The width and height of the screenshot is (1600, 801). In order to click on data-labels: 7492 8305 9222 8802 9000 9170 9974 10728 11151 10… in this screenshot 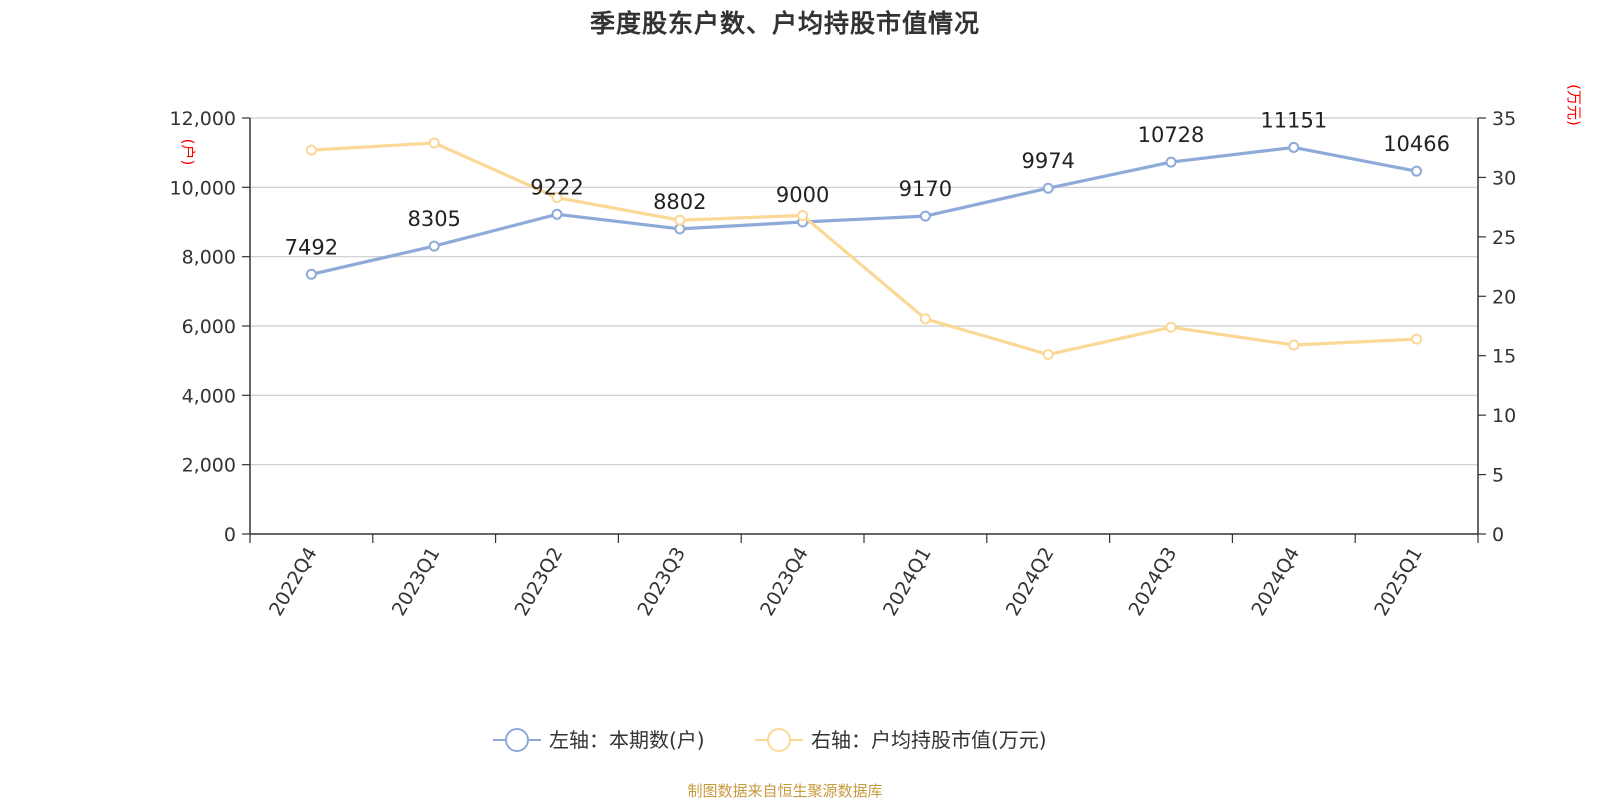, I will do `click(867, 183)`.